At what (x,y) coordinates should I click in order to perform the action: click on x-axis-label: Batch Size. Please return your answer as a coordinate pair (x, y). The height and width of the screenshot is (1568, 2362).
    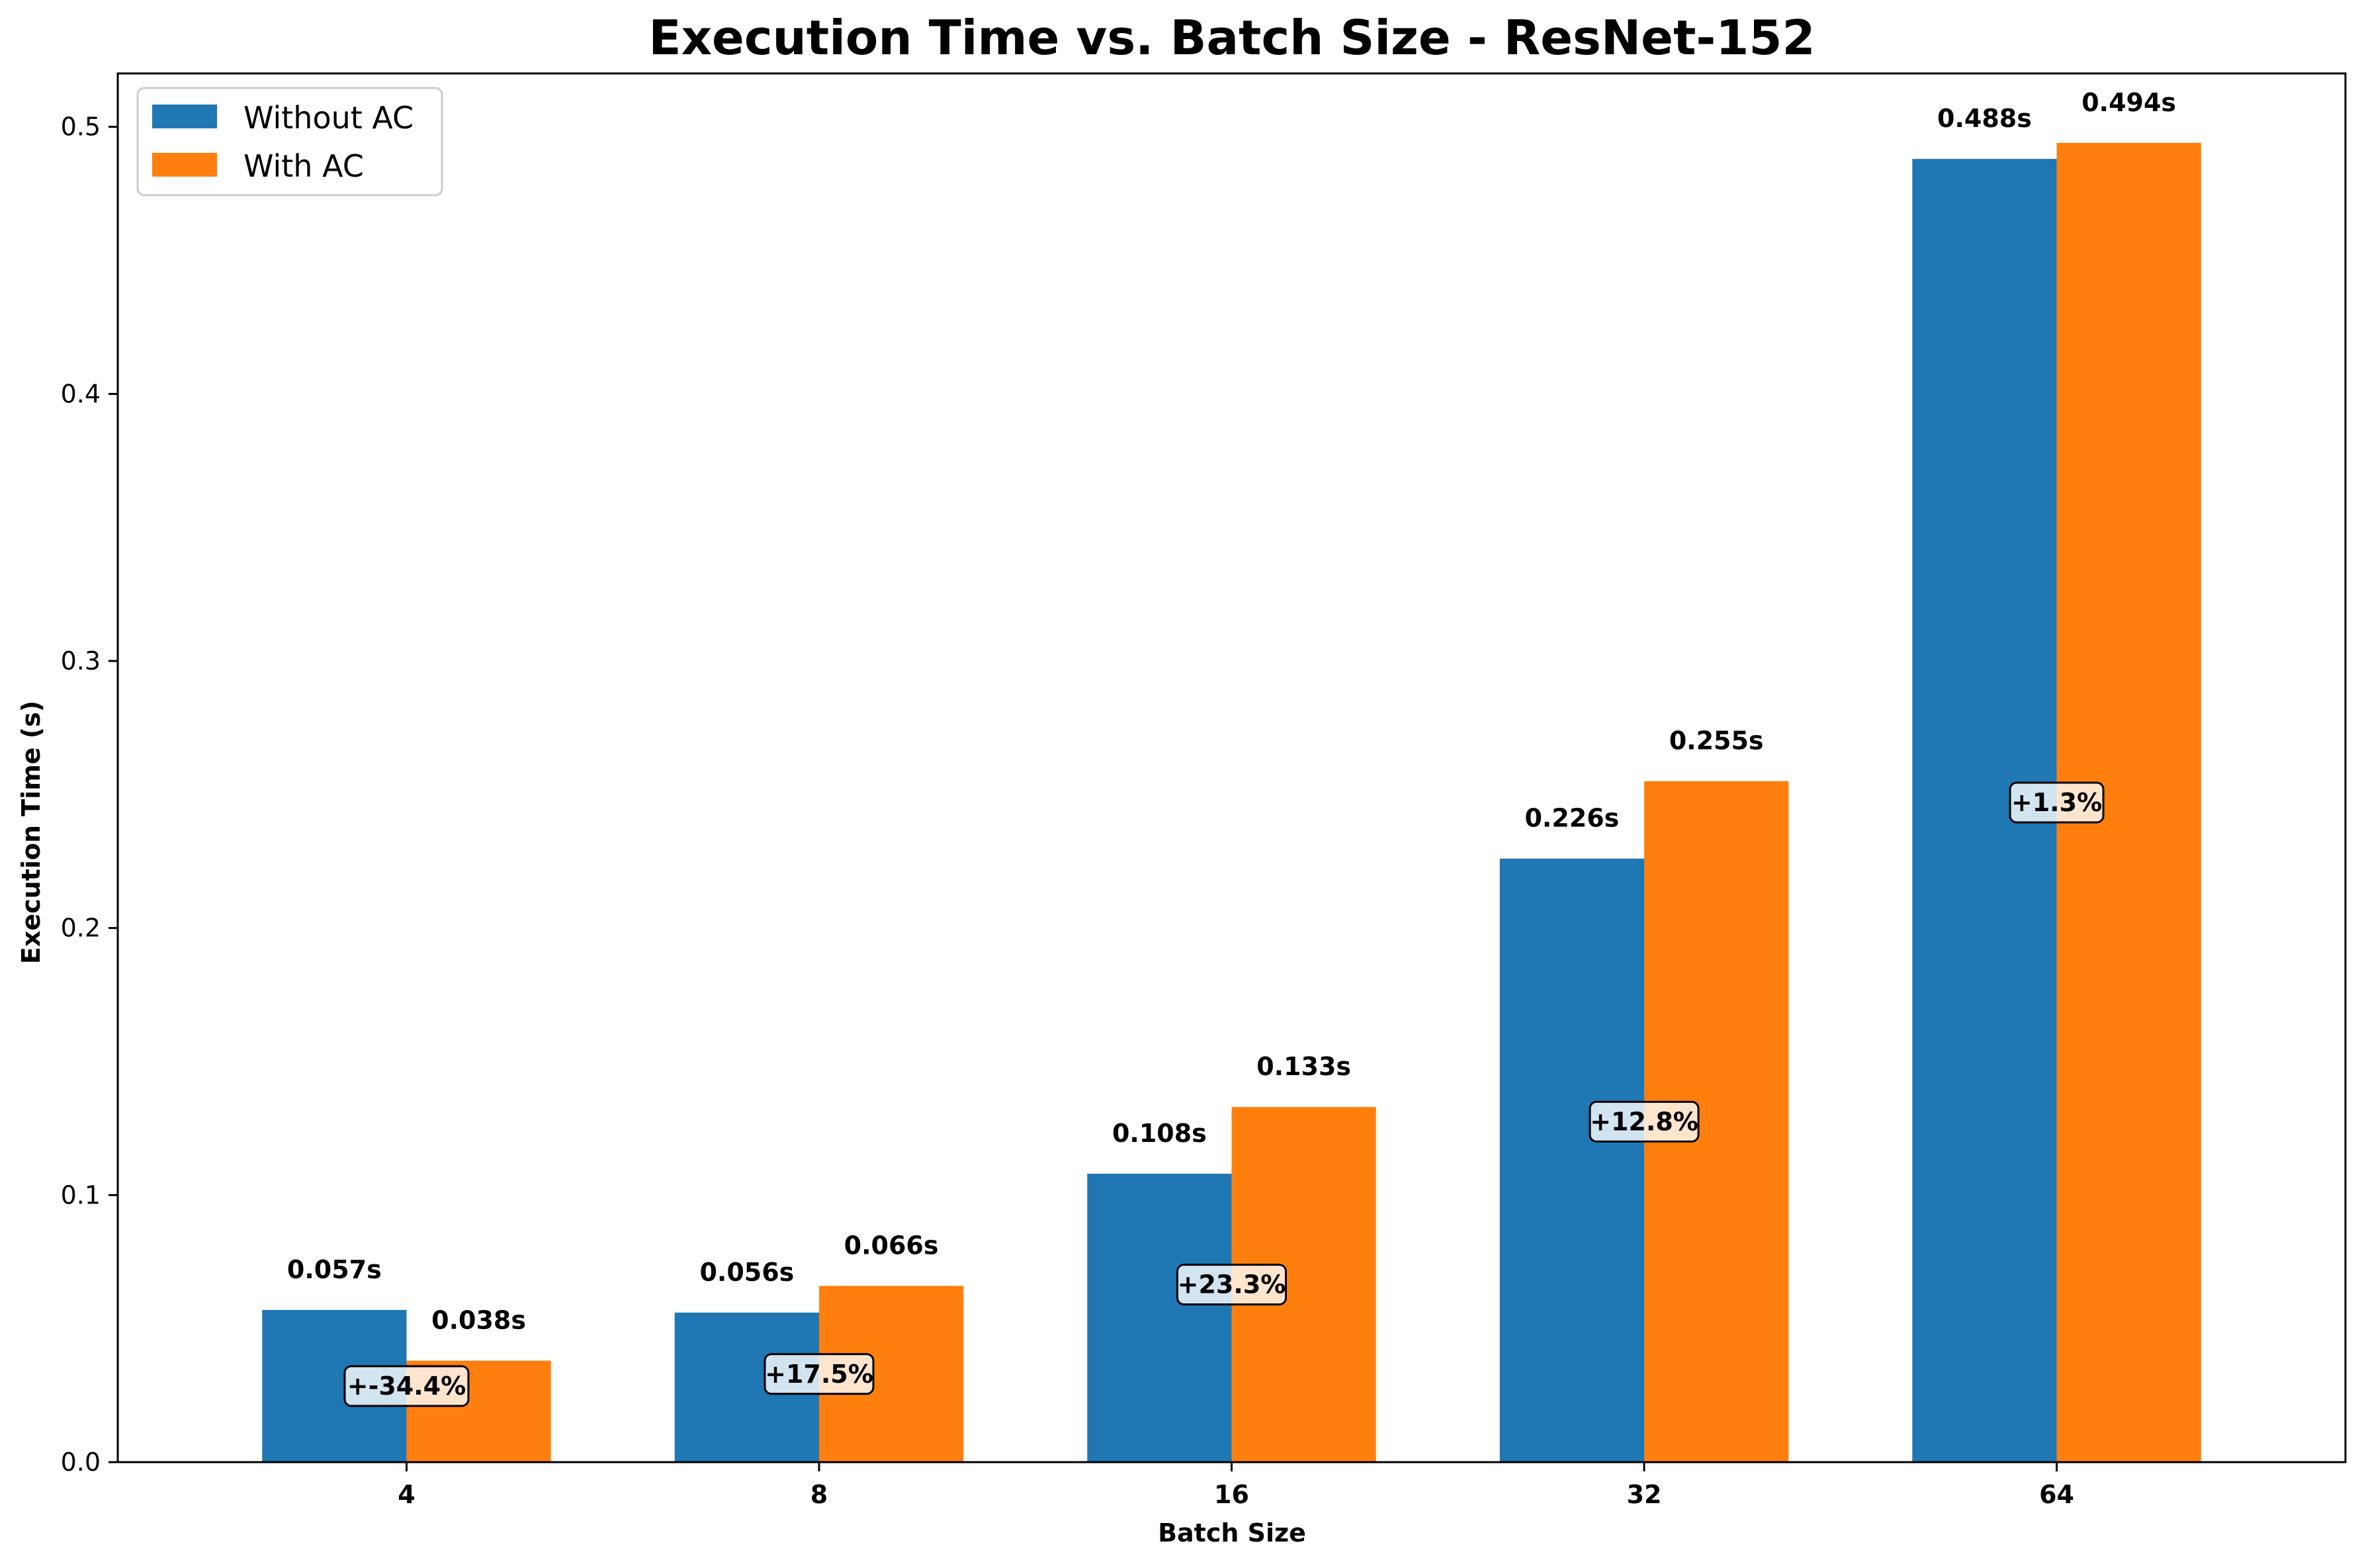
    Looking at the image, I should click on (1232, 1533).